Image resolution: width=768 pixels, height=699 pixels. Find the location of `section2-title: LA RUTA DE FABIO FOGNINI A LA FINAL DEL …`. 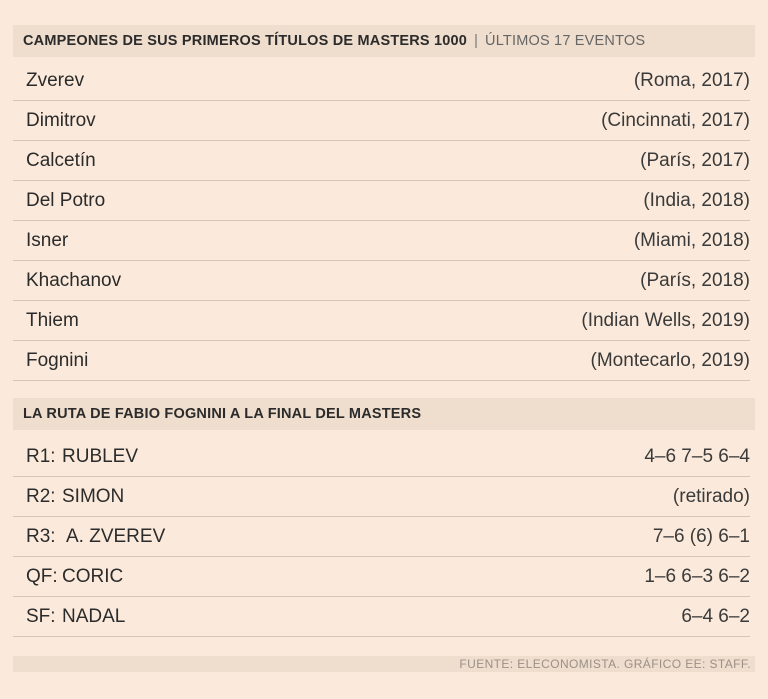

section2-title: LA RUTA DE FABIO FOGNINI A LA FINAL DEL … is located at coordinates (222, 414).